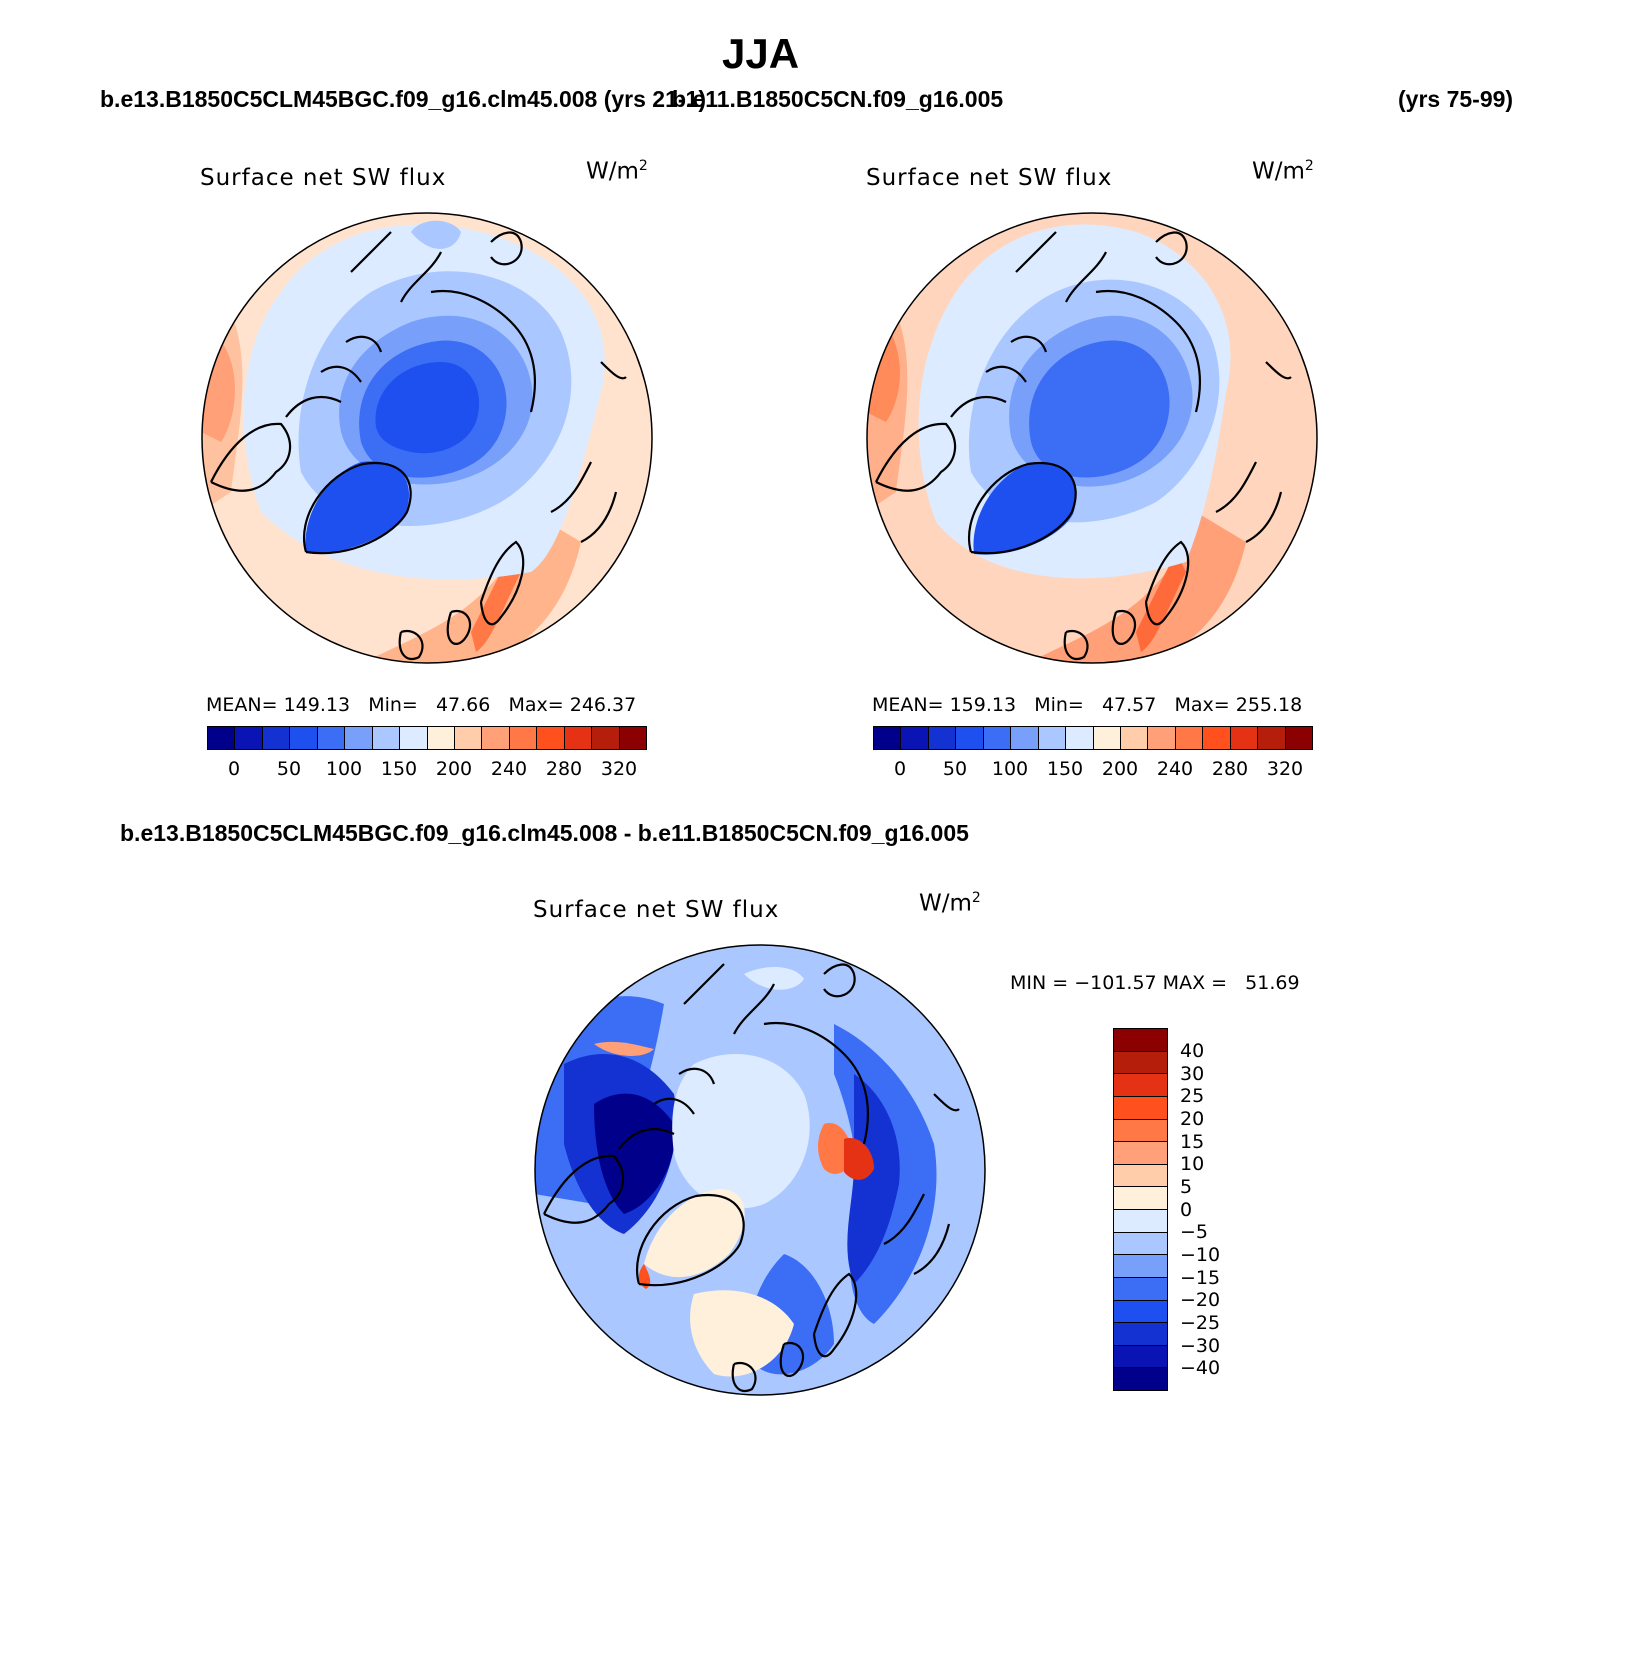  I want to click on panel1-units: W/m2, so click(617, 171).